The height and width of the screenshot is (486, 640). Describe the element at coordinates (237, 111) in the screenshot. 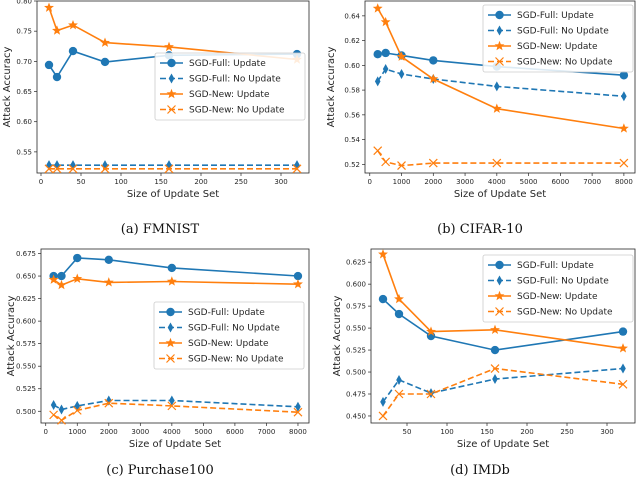

I see `legend-label: SGD-New: No Update` at that location.